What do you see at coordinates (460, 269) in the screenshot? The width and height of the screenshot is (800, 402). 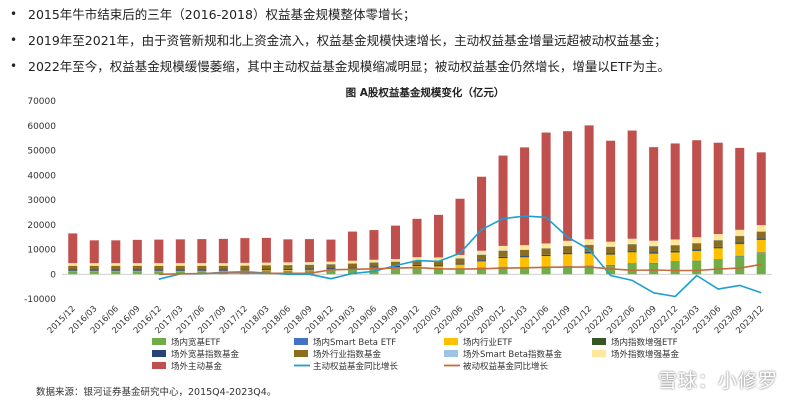 I see `series-line` at bounding box center [460, 269].